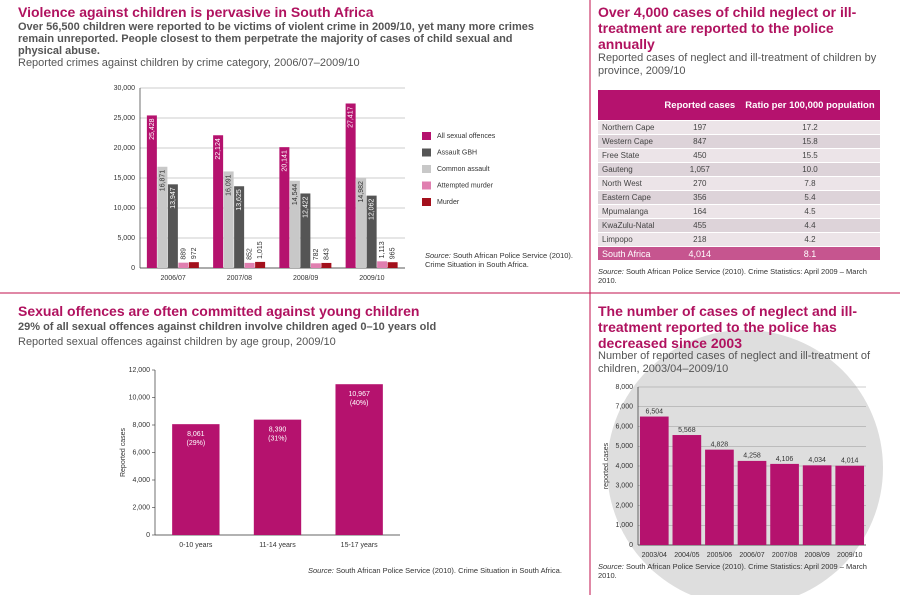 Image resolution: width=900 pixels, height=595 pixels. Describe the element at coordinates (699, 211) in the screenshot. I see `table-cell: 164` at that location.